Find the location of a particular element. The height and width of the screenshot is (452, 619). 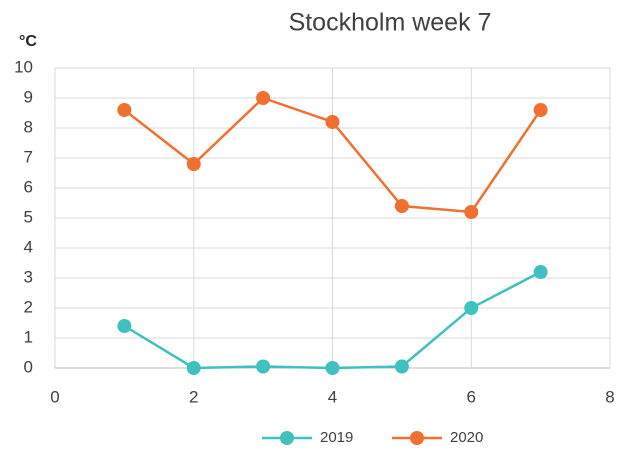

x-tick-label: 2 is located at coordinates (193, 396).